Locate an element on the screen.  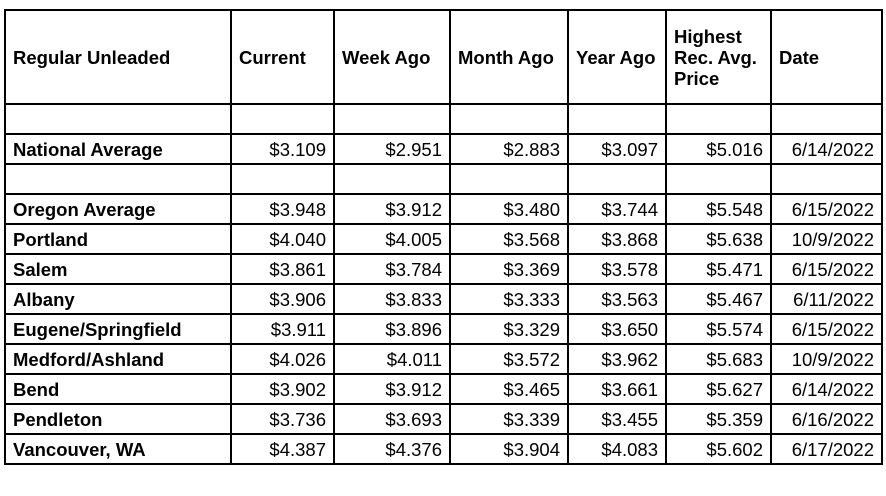
table-cell: $3.455 is located at coordinates (617, 419).